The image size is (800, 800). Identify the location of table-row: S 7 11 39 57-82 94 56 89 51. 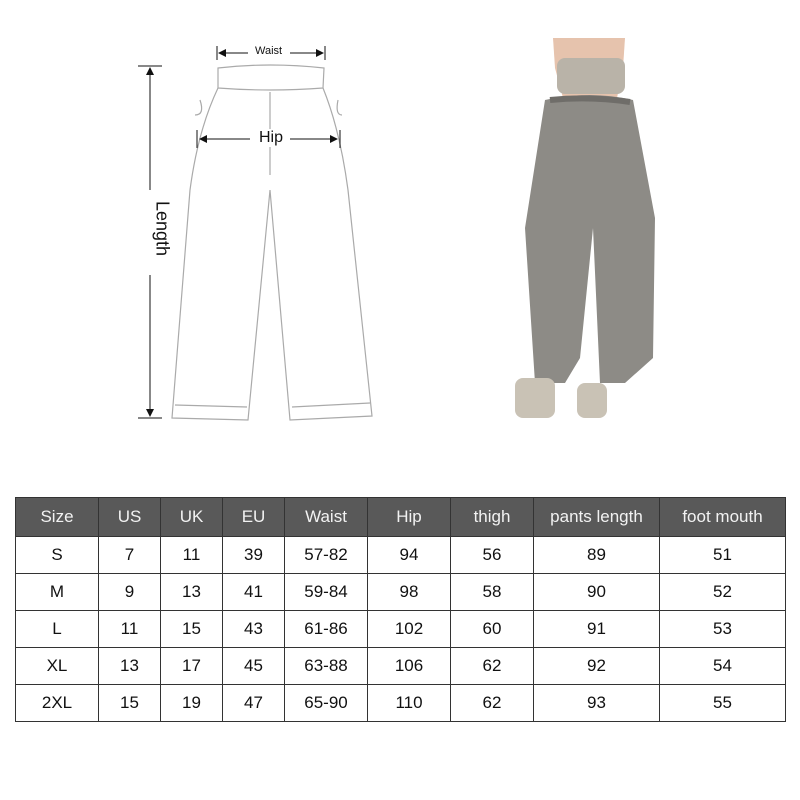
(400, 555).